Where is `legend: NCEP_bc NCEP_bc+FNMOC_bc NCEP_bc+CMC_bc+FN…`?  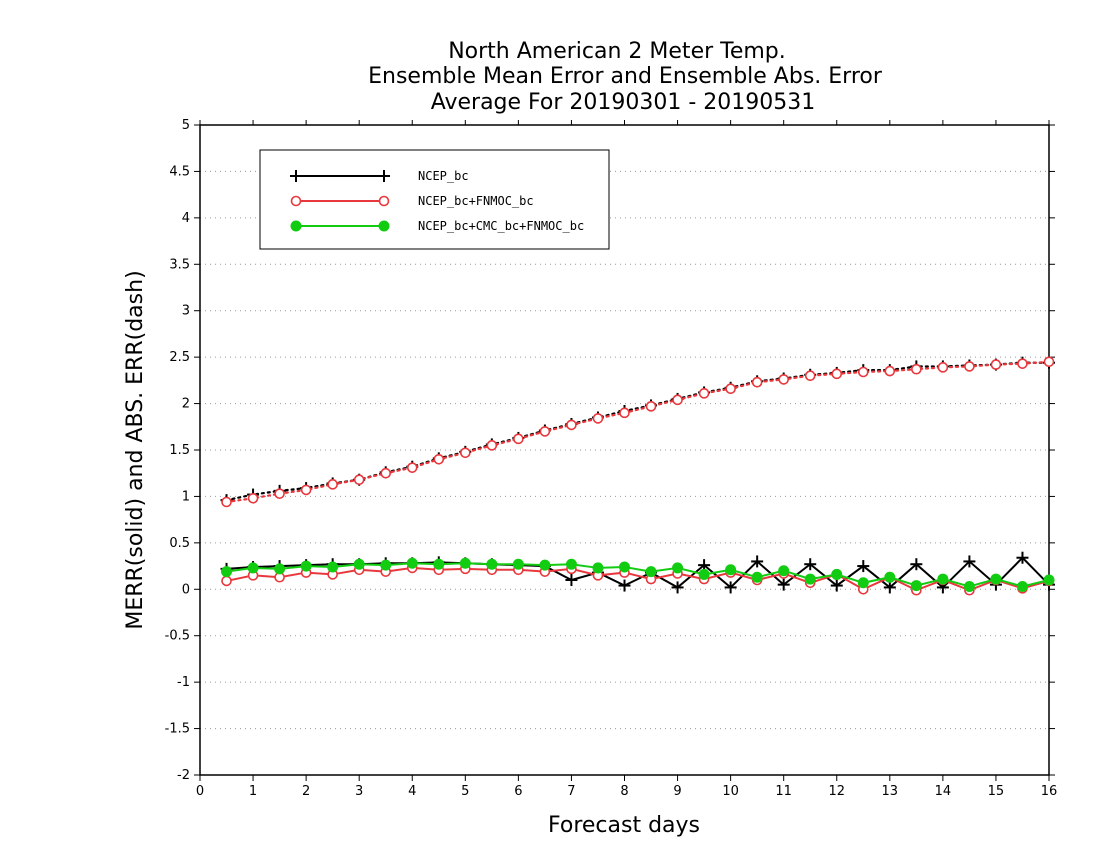 legend: NCEP_bc NCEP_bc+FNMOC_bc NCEP_bc+CMC_bc+FN… is located at coordinates (434, 199).